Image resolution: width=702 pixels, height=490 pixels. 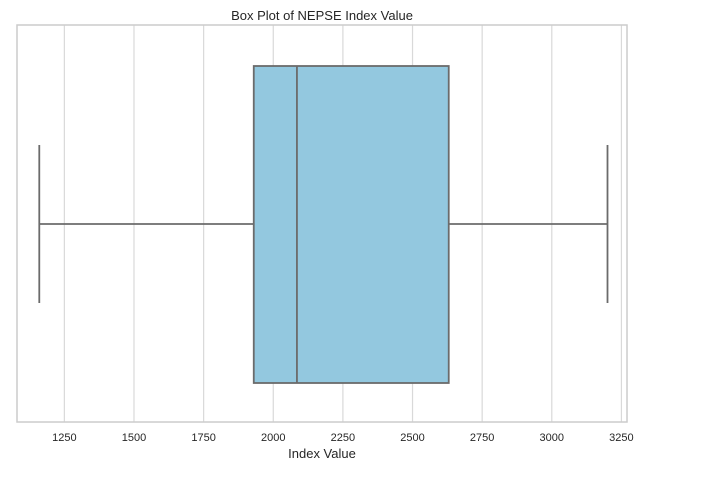 What do you see at coordinates (322, 15) in the screenshot?
I see `chart-title: Box Plot of NEPSE Index Value` at bounding box center [322, 15].